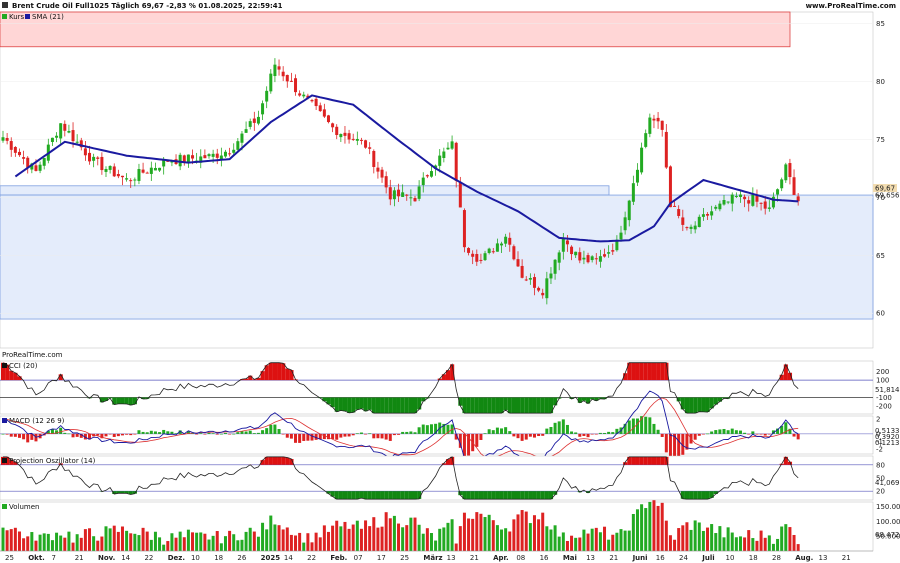 Image resolution: width=900 pixels, height=563 pixels. What do you see at coordinates (887, 437) in the screenshot?
I see `macd-signal-label: 0,3920` at bounding box center [887, 437].